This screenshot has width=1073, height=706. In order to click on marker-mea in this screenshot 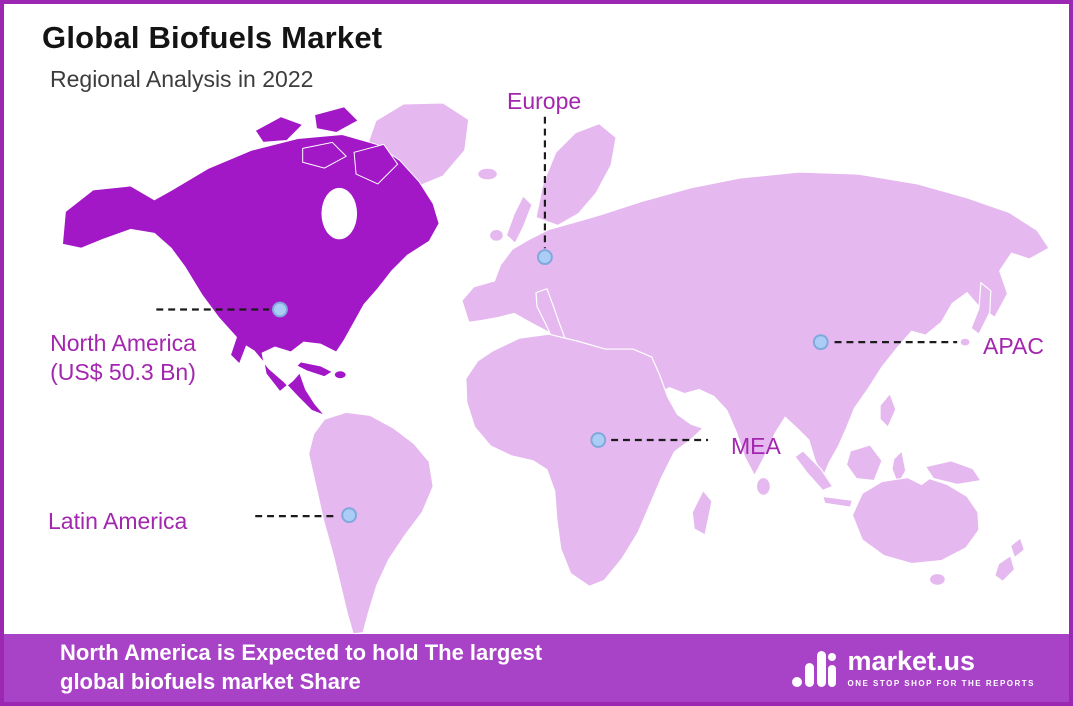, I will do `click(598, 440)`.